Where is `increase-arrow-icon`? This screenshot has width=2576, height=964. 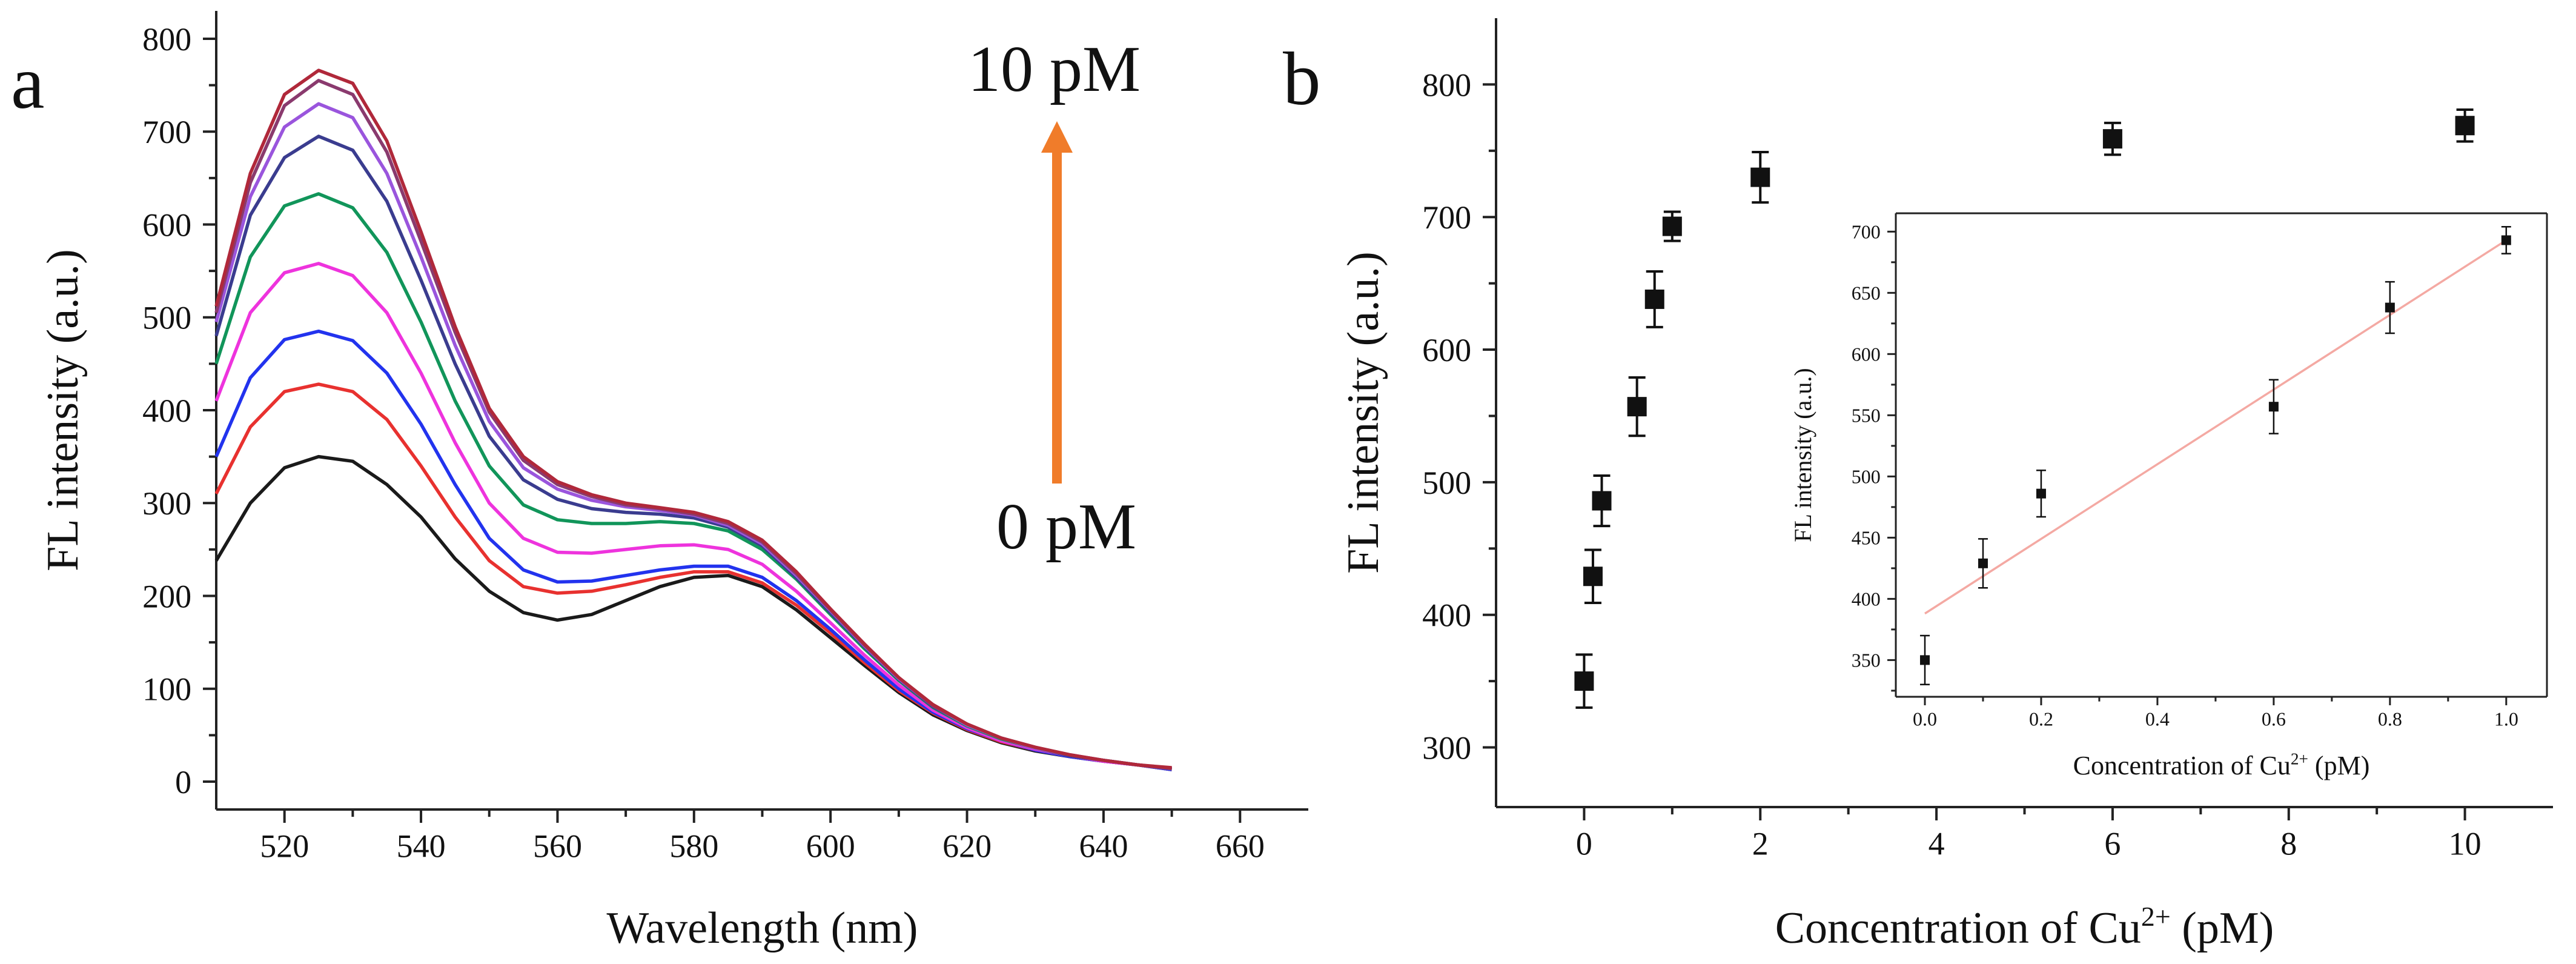 increase-arrow-icon is located at coordinates (1057, 302).